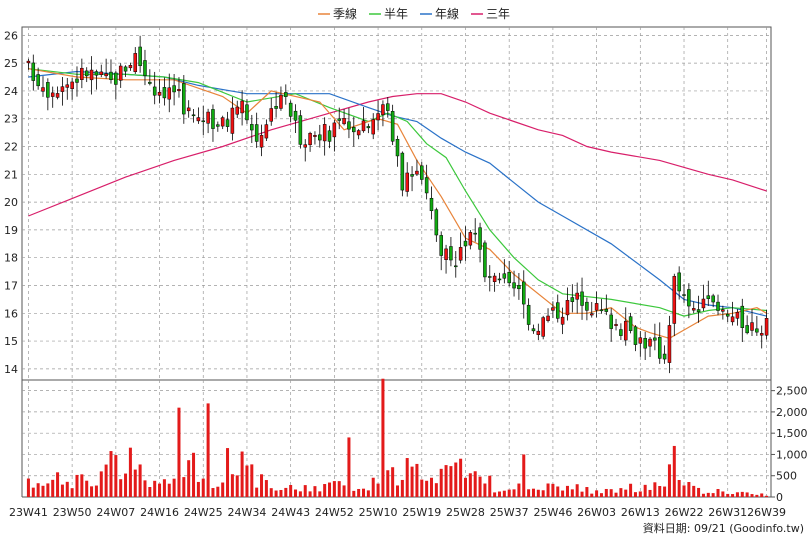 The image size is (808, 540). Describe the element at coordinates (11, 285) in the screenshot. I see `price-tick-label: 17` at that location.